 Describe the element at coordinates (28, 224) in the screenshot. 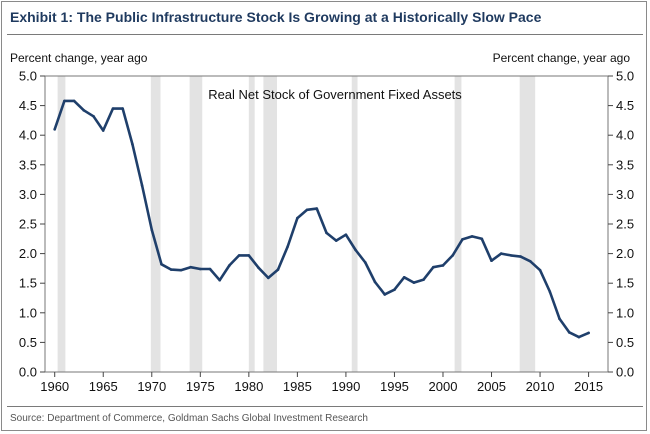

I see `left-y-tick-label: 2.5` at that location.